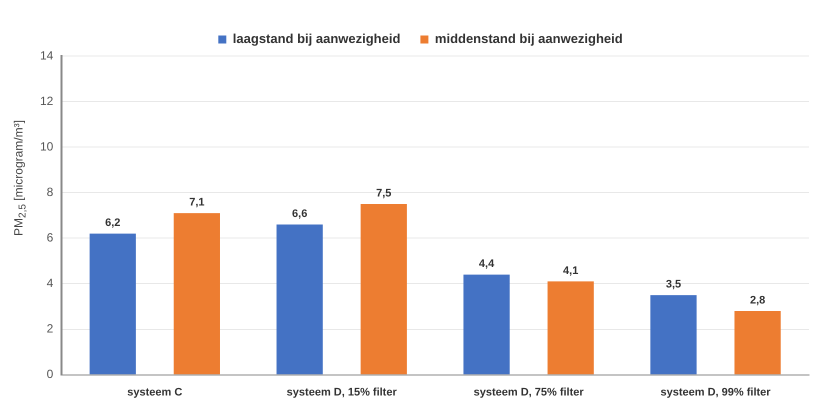 This screenshot has width=827, height=410. I want to click on data-label: 2,8, so click(758, 300).